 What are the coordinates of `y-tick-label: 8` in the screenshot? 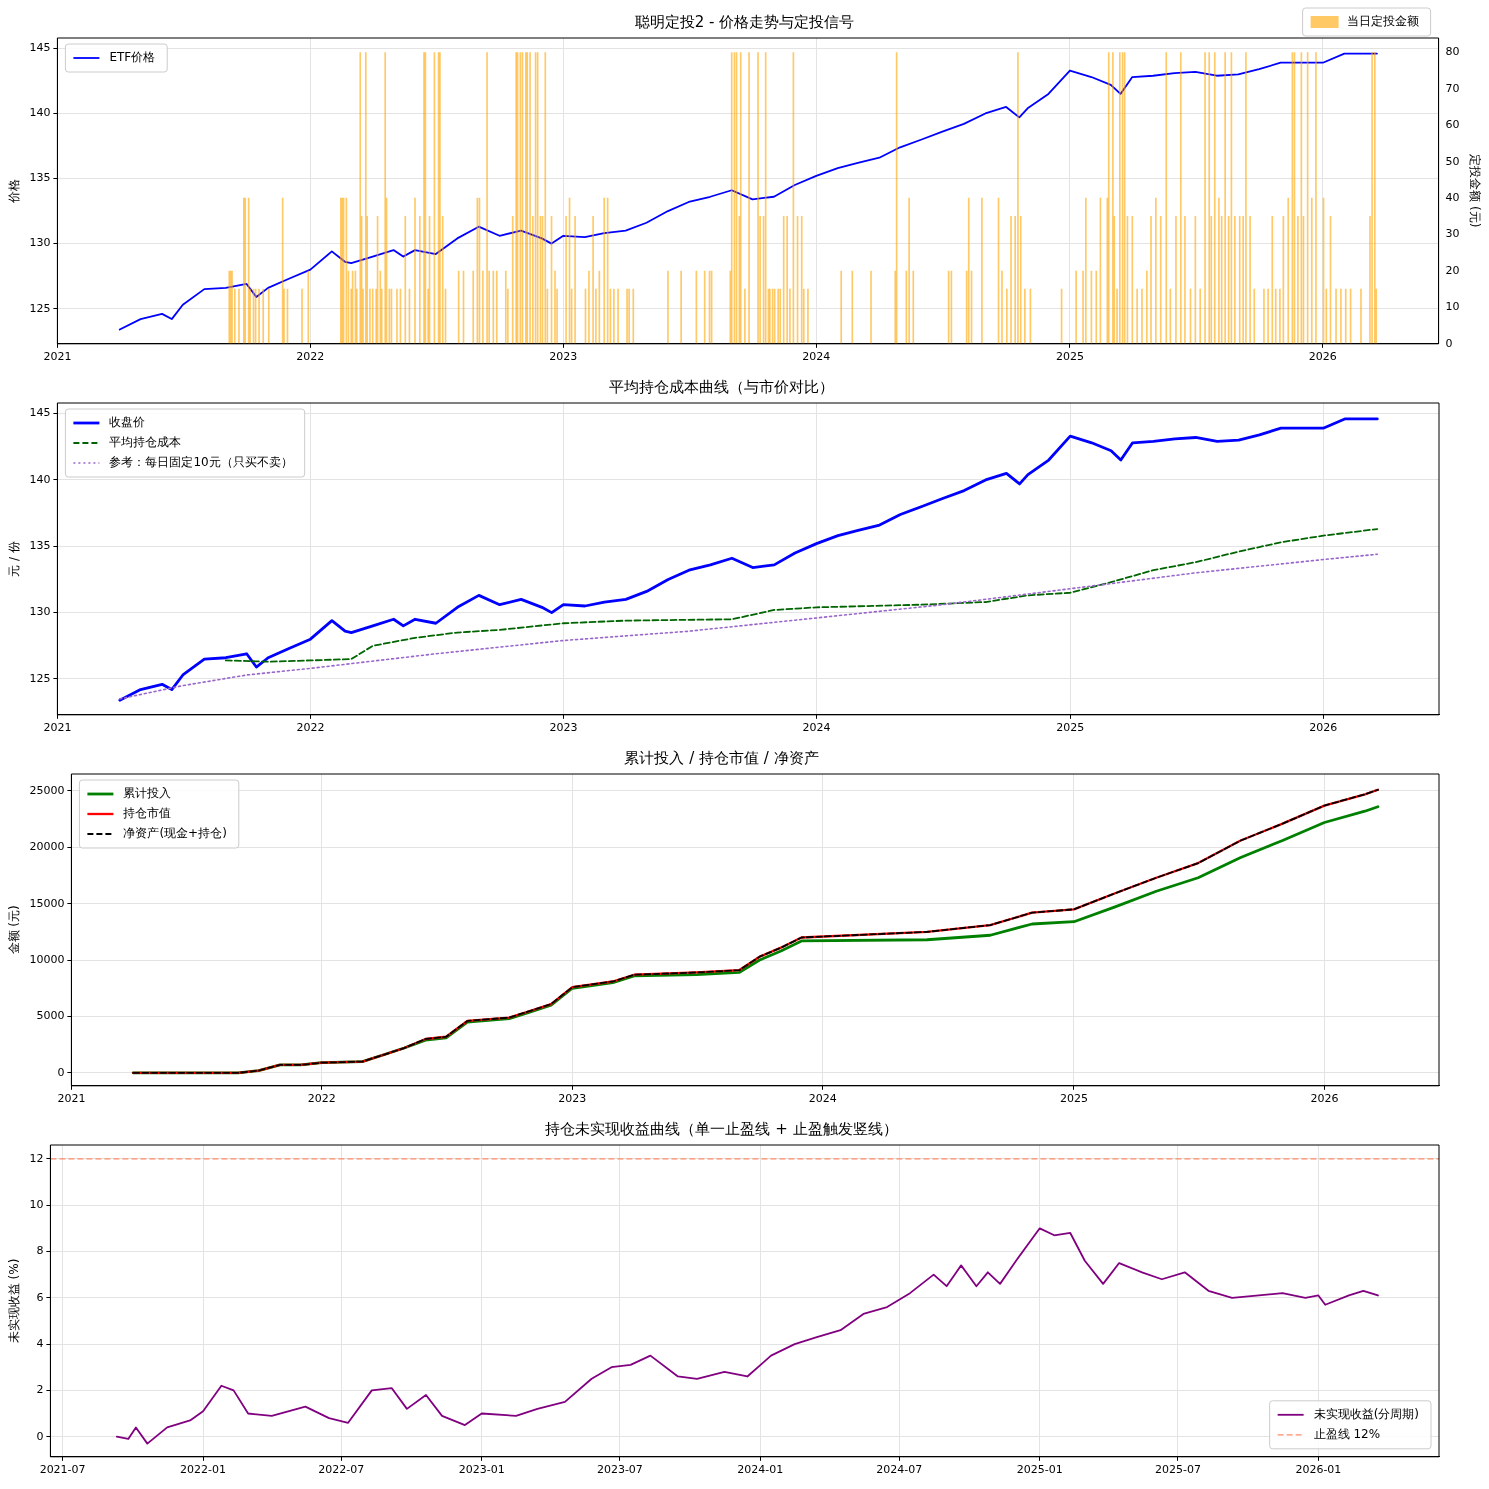 It's located at (40, 1251).